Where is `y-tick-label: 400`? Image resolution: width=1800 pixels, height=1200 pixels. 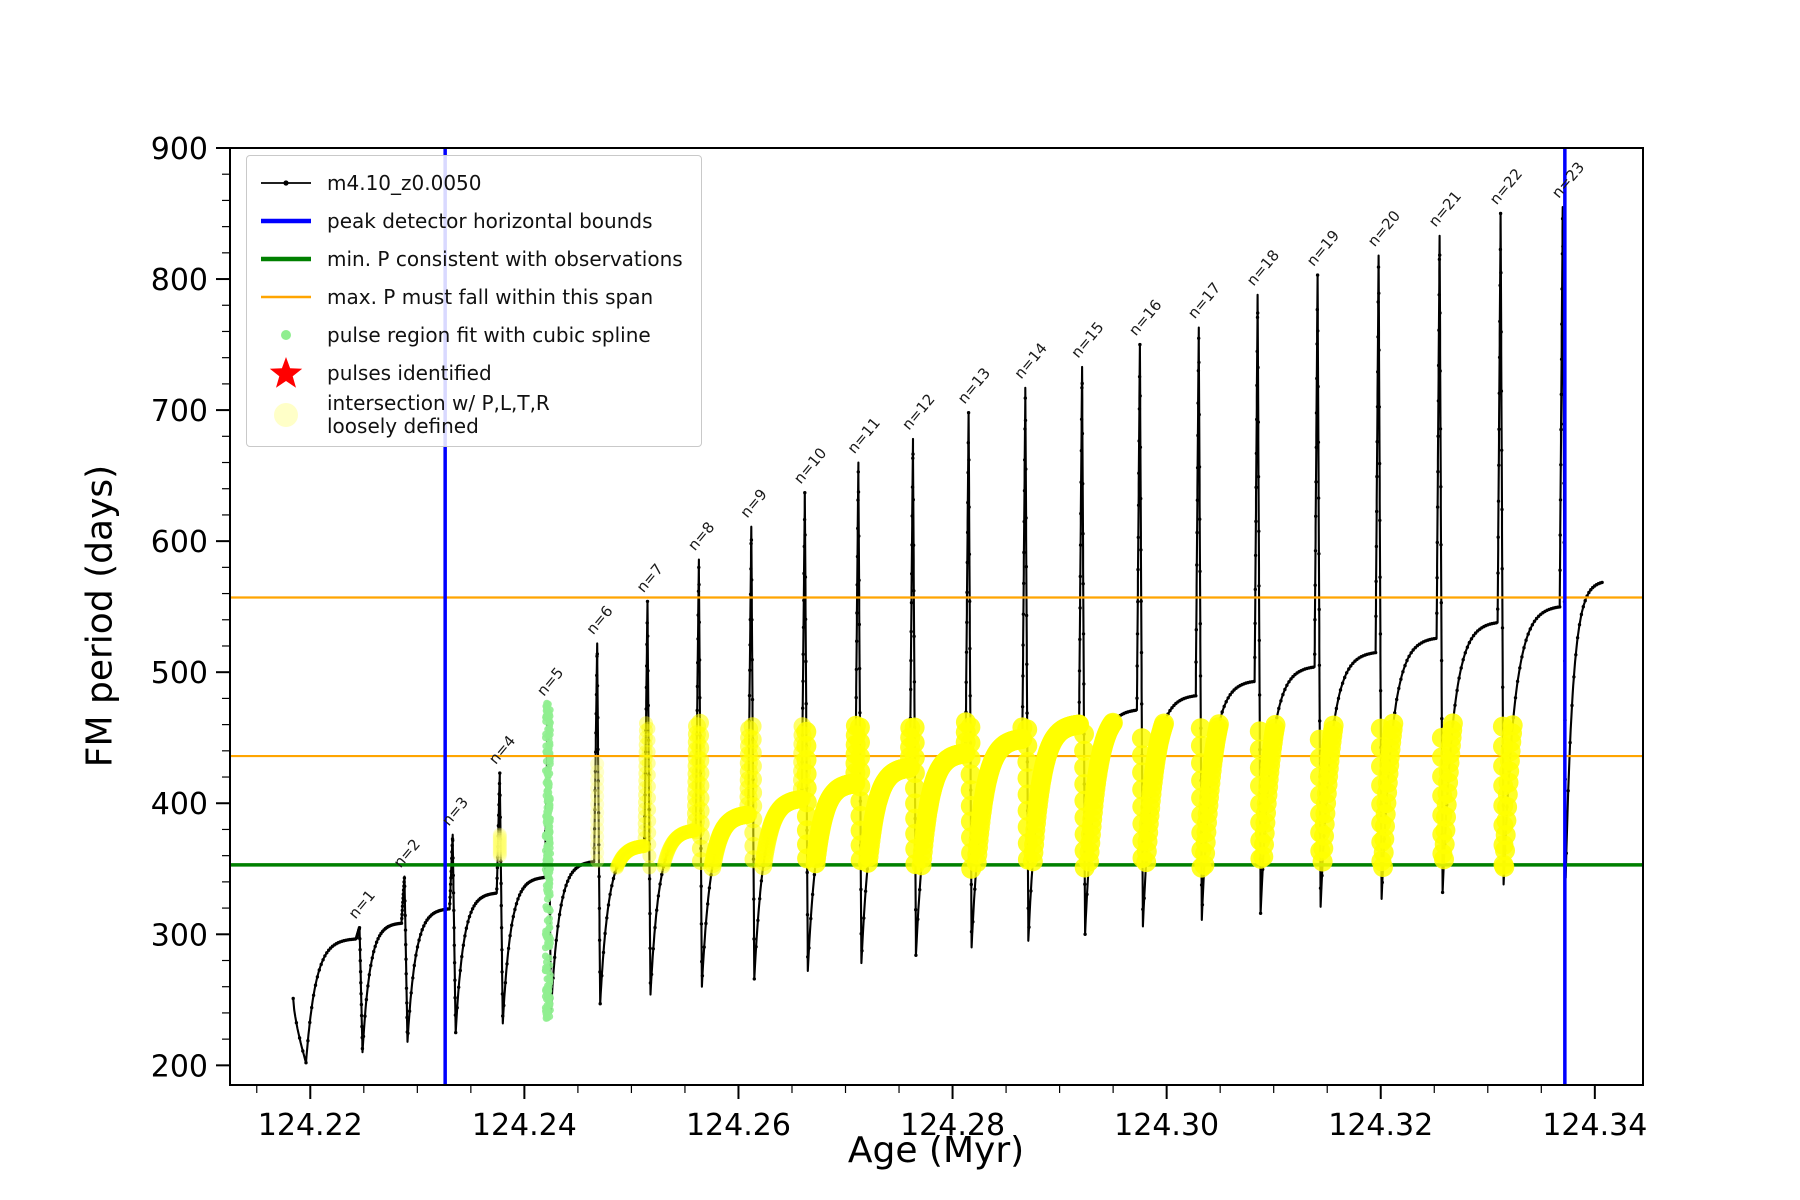 y-tick-label: 400 is located at coordinates (179, 804).